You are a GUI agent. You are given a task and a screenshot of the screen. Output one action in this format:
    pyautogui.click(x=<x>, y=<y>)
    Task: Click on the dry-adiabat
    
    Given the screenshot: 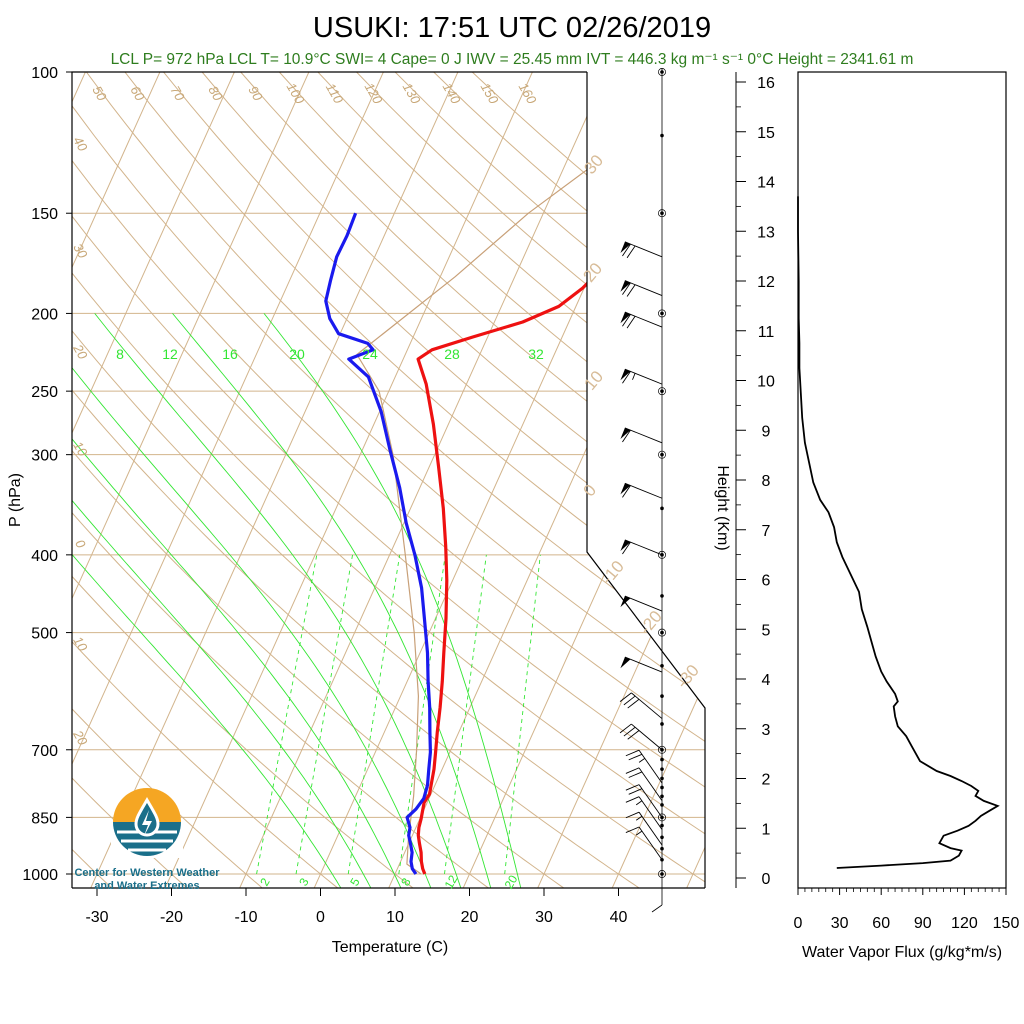 What is the action you would take?
    pyautogui.click(x=131, y=480)
    